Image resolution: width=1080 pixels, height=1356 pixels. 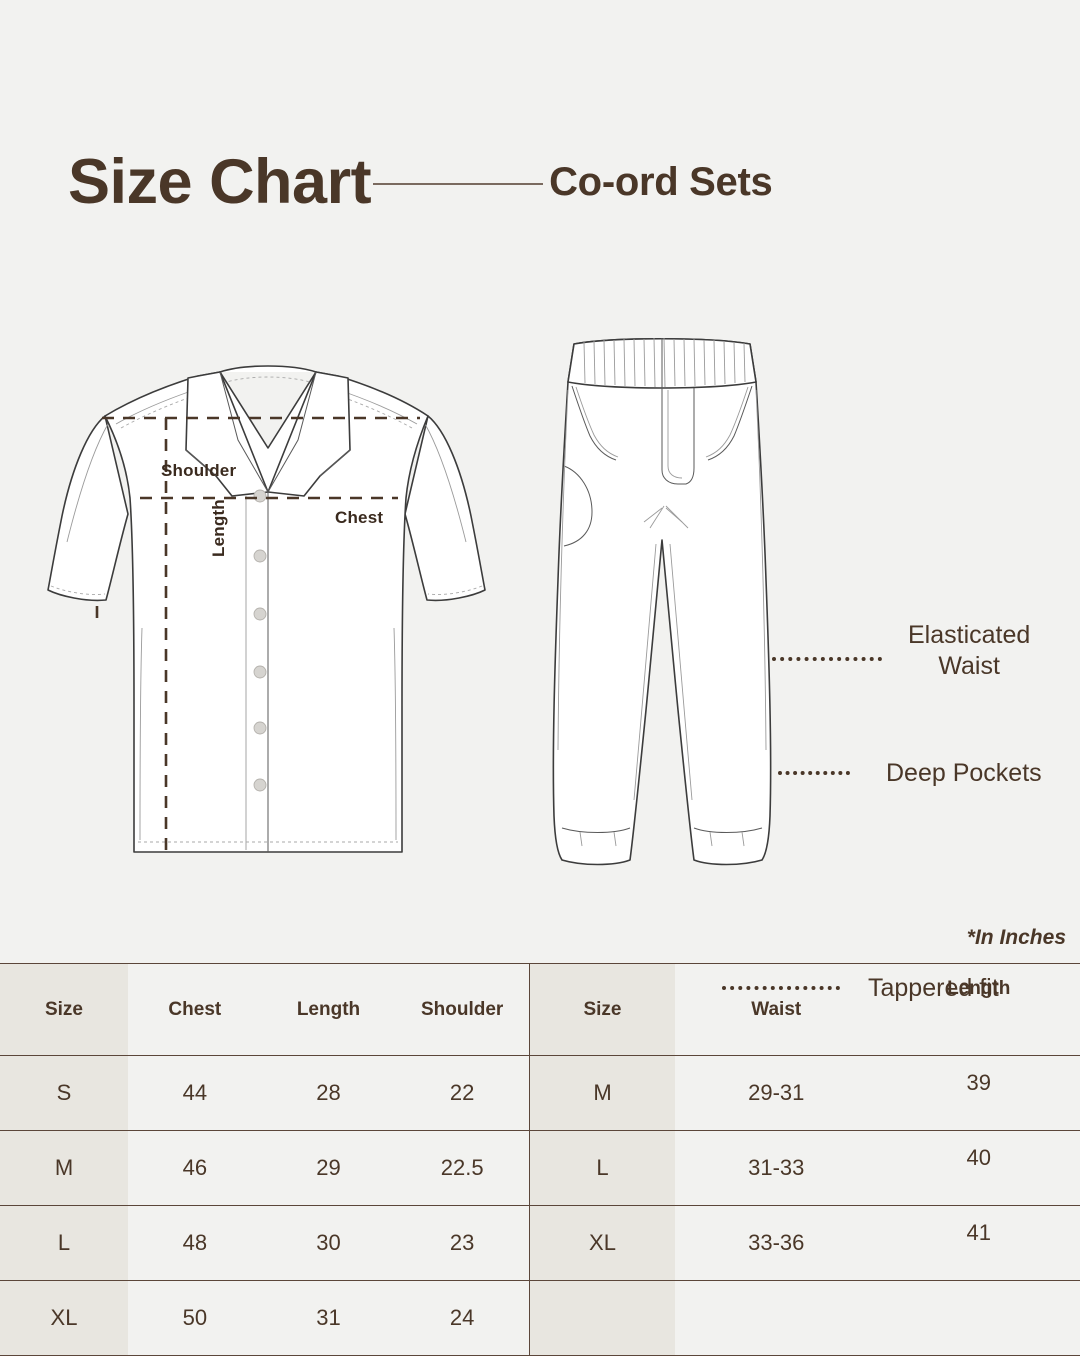 What do you see at coordinates (329, 1093) in the screenshot?
I see `cell-length: 28` at bounding box center [329, 1093].